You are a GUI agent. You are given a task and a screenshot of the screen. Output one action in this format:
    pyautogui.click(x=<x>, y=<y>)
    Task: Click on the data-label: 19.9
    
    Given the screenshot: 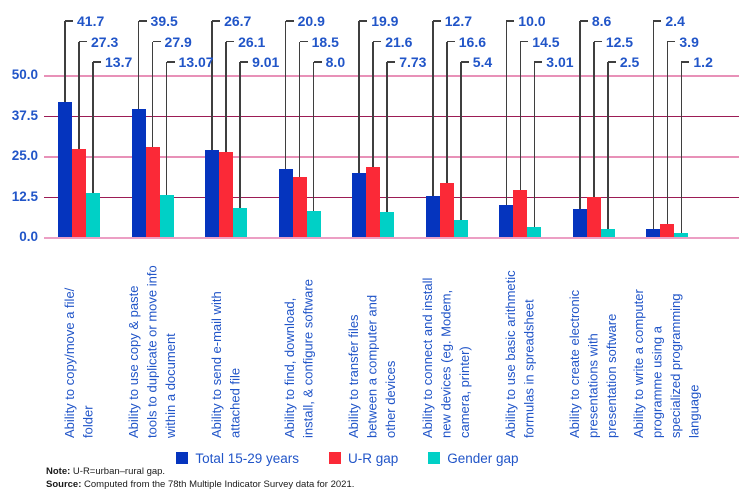 What is the action you would take?
    pyautogui.click(x=385, y=21)
    